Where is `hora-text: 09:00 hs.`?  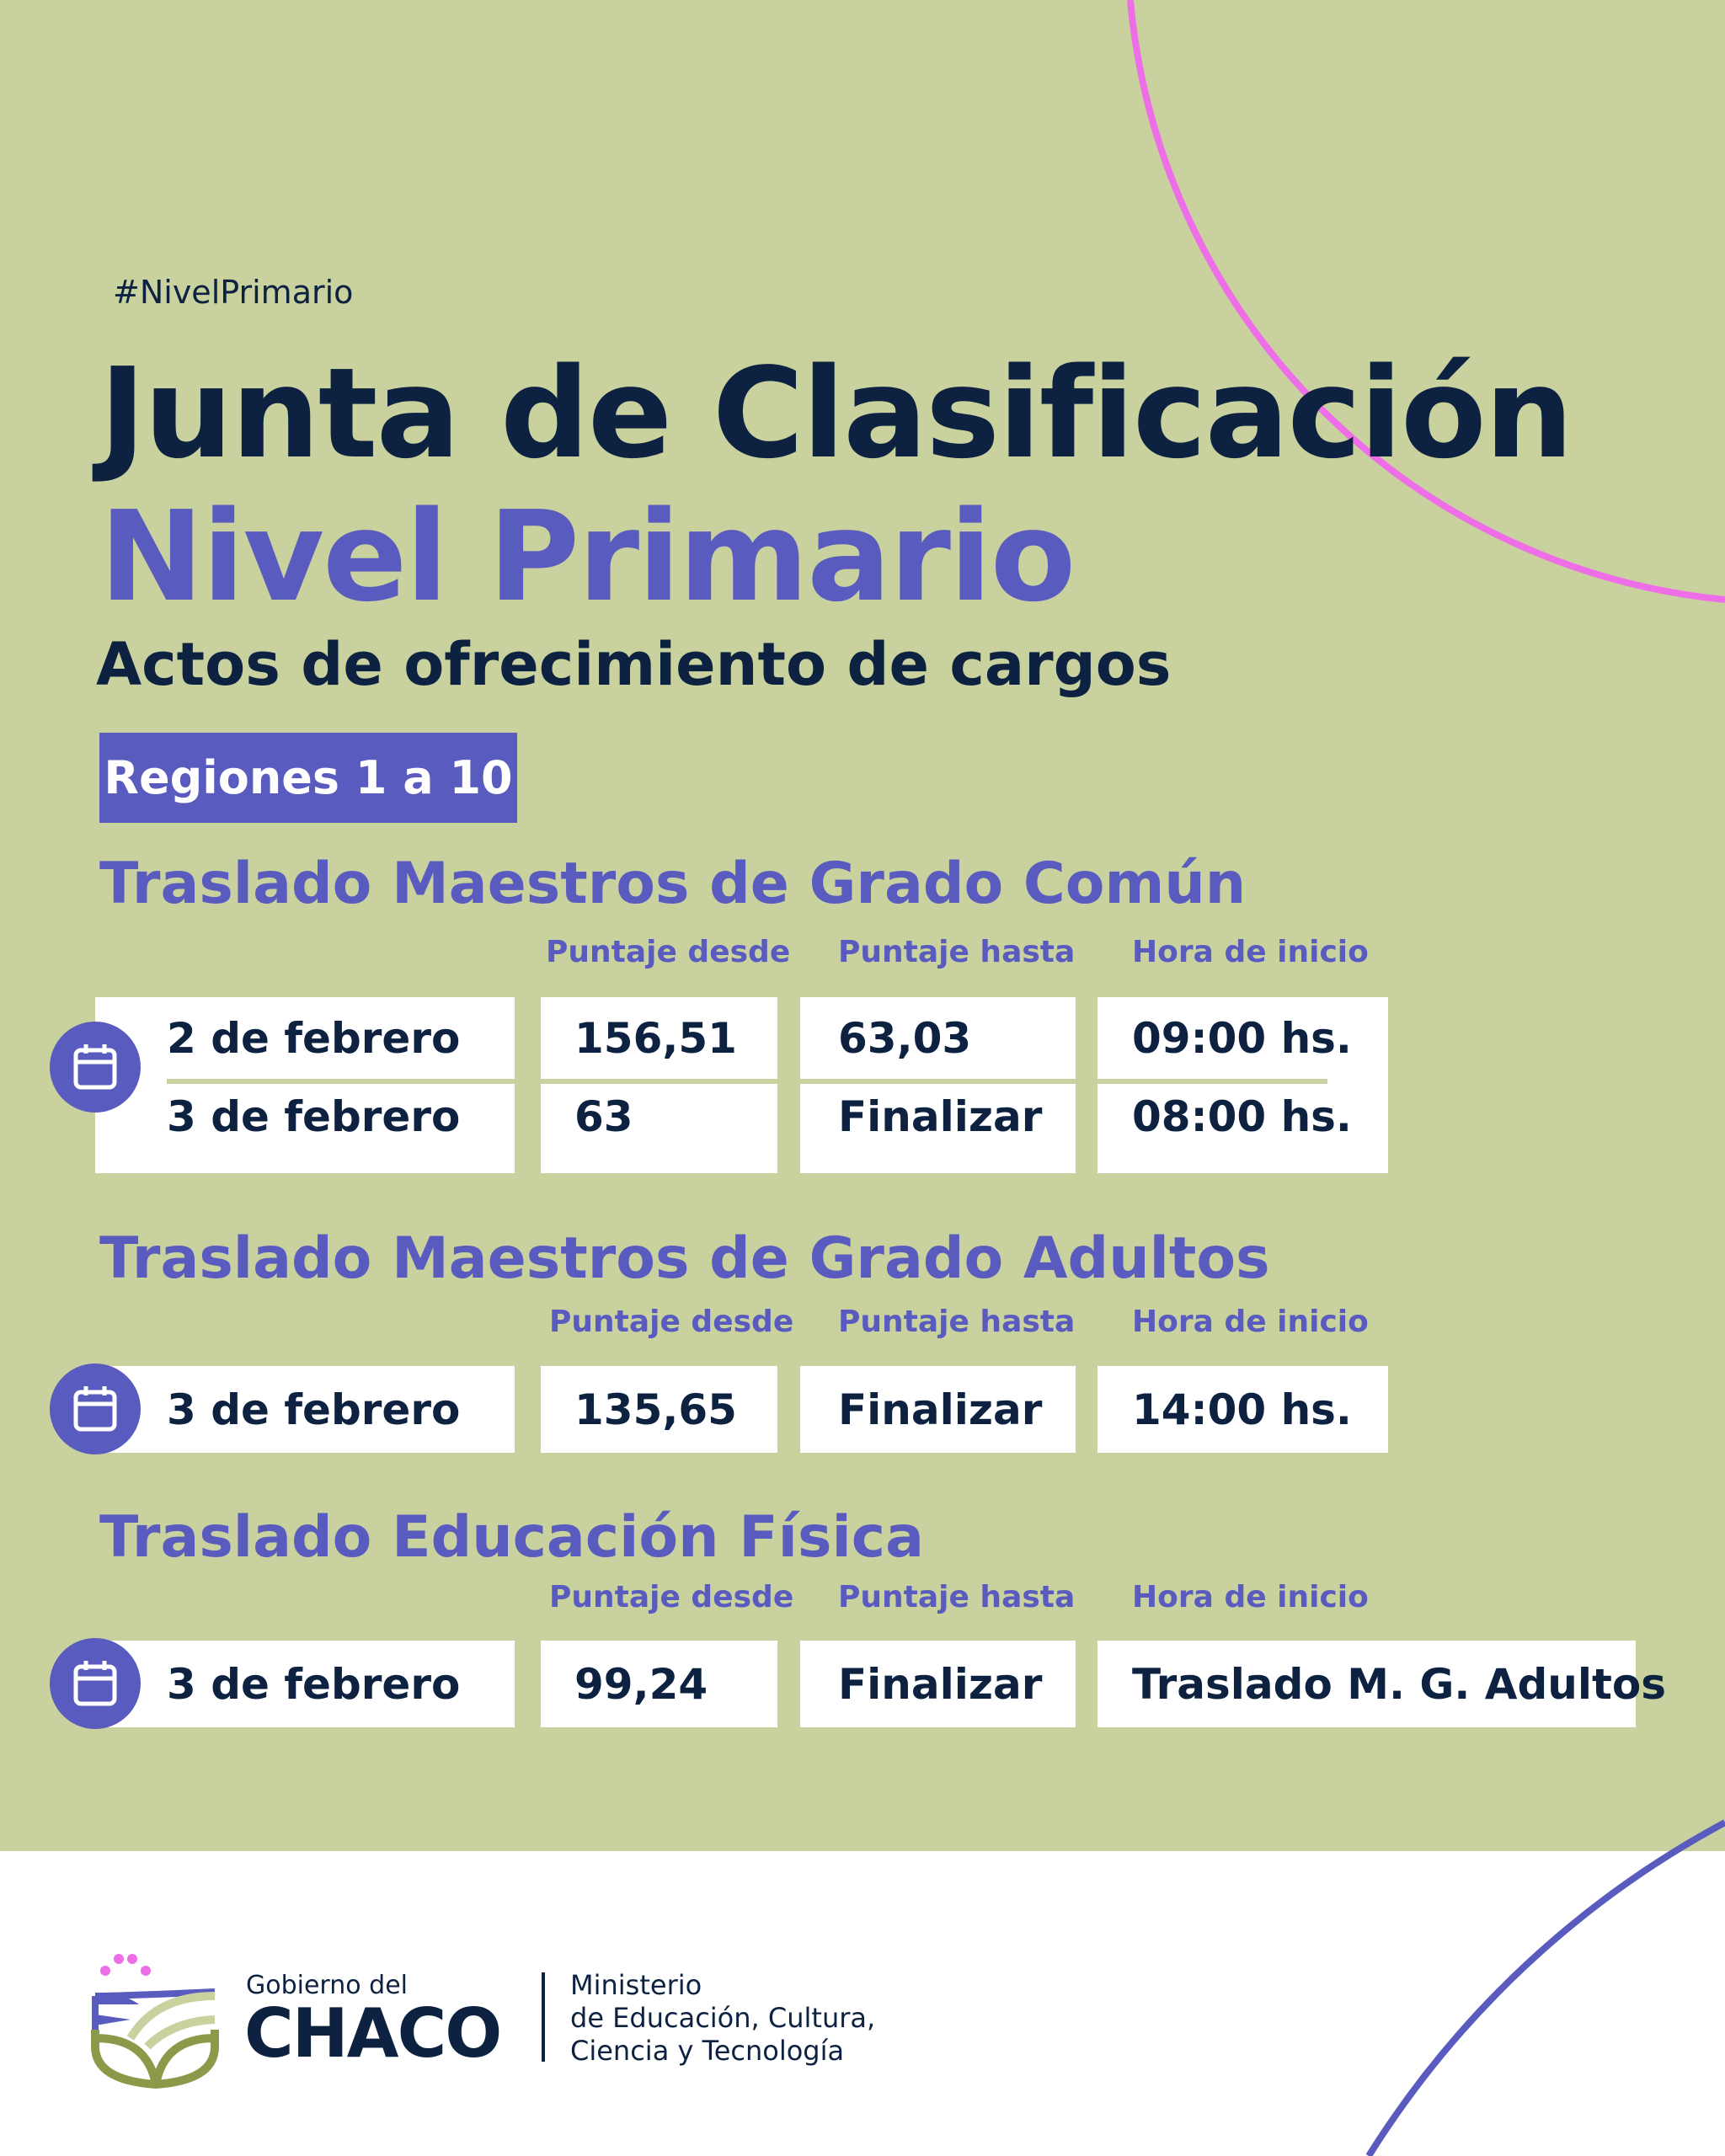
hora-text: 09:00 hs. is located at coordinates (1242, 1038).